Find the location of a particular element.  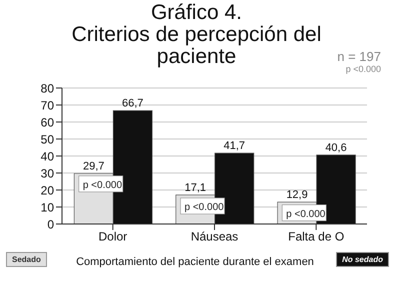

data-label: 12,9 is located at coordinates (297, 195).